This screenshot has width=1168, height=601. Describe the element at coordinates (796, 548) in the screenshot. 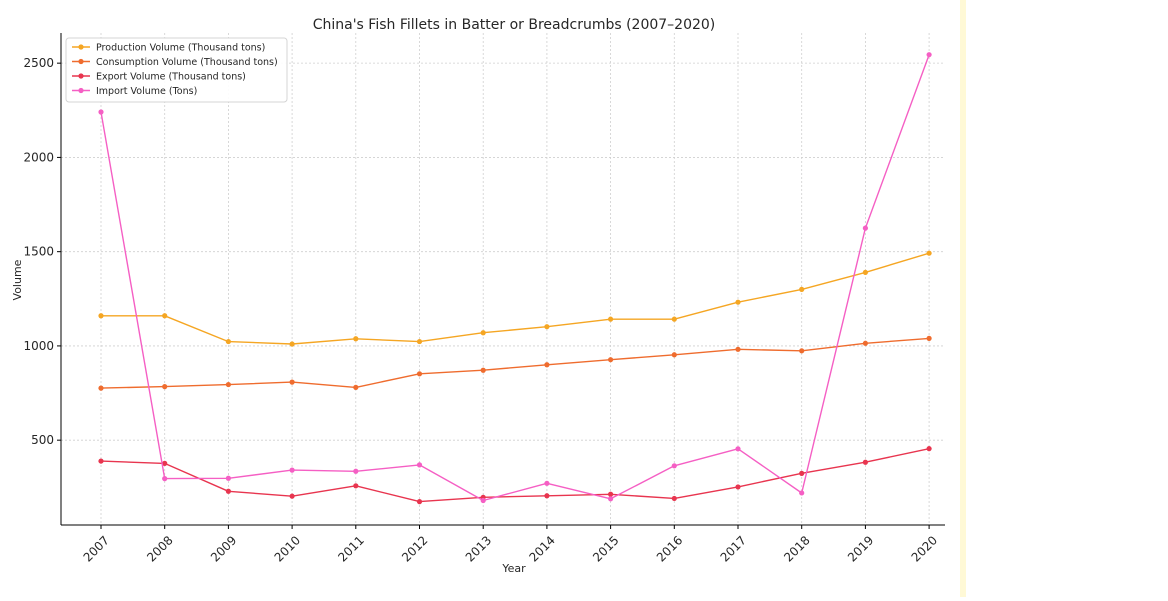

I see `x-tick-label: 2018` at that location.